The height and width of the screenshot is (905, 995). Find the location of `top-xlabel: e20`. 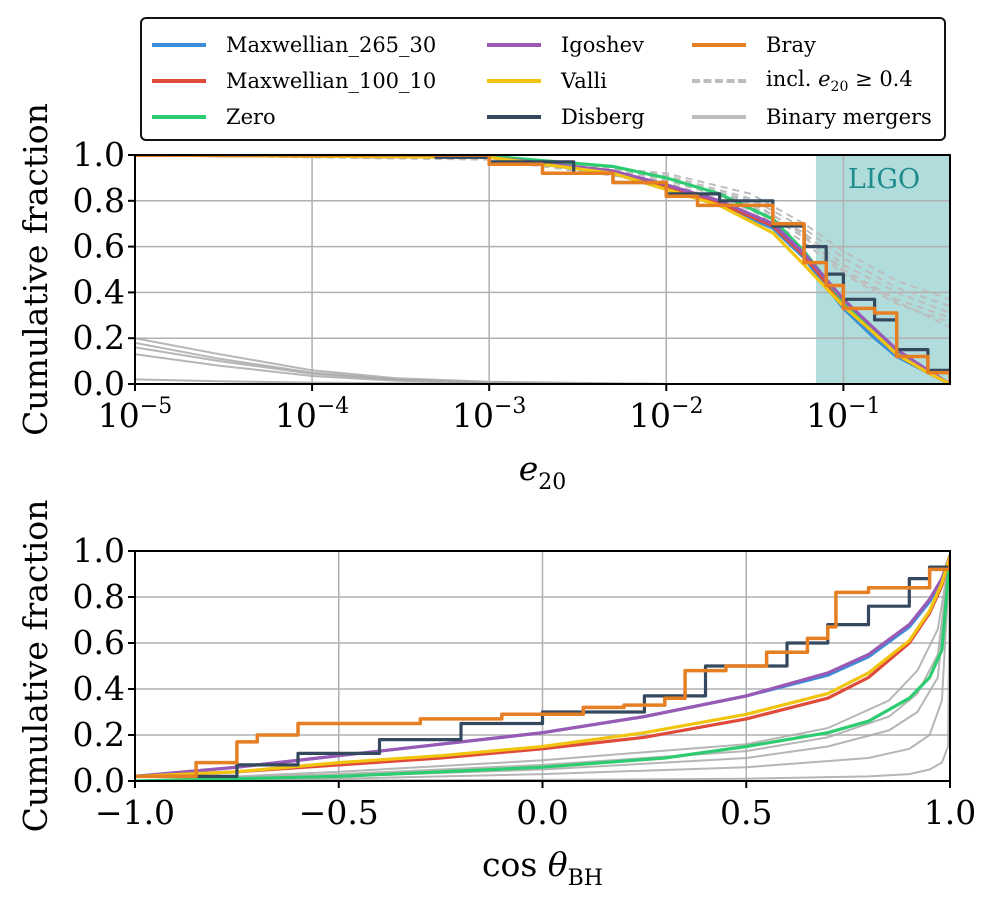

top-xlabel: e20 is located at coordinates (543, 472).